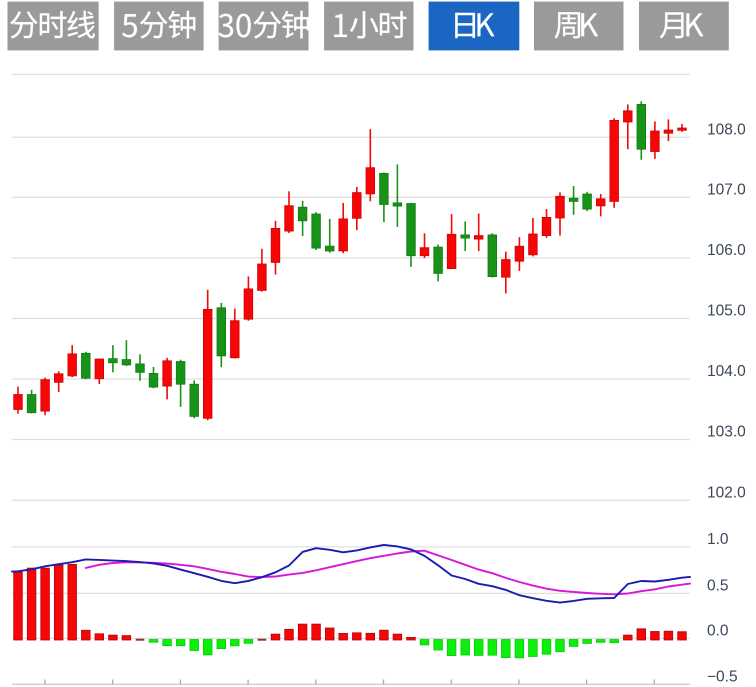  What do you see at coordinates (726, 129) in the screenshot?
I see `svg-text: 108.0` at bounding box center [726, 129].